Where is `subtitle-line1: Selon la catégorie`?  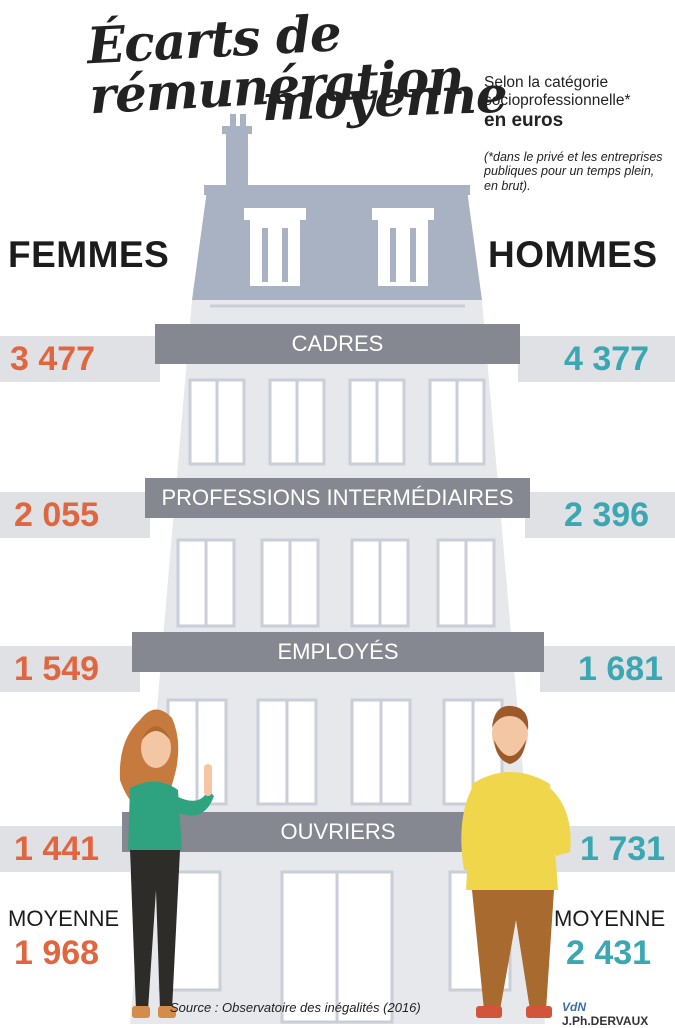
subtitle-line1: Selon la catégorie is located at coordinates (546, 82).